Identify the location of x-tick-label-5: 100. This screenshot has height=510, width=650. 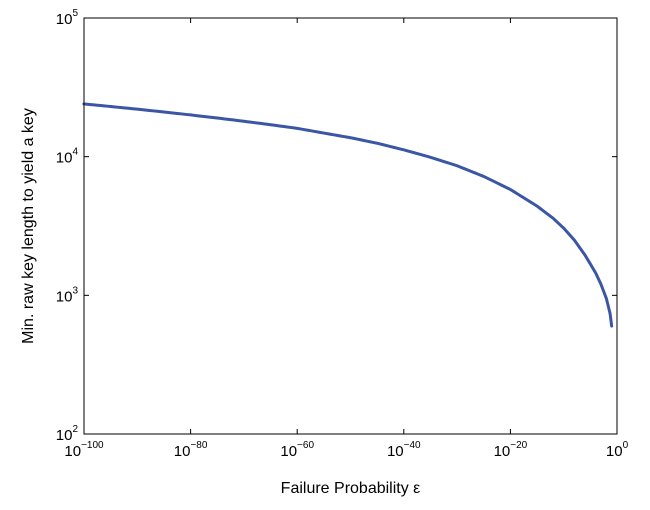
(617, 450).